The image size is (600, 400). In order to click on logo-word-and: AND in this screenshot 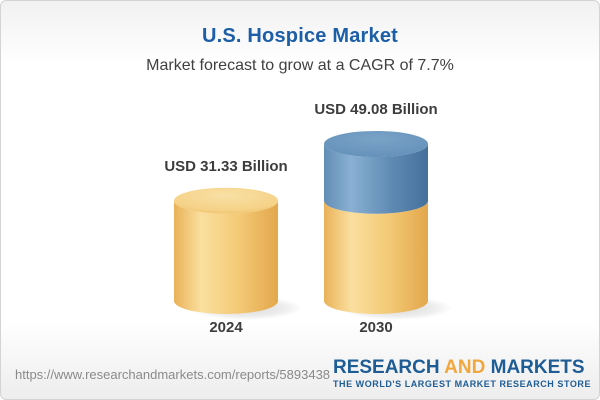, I will do `click(465, 367)`.